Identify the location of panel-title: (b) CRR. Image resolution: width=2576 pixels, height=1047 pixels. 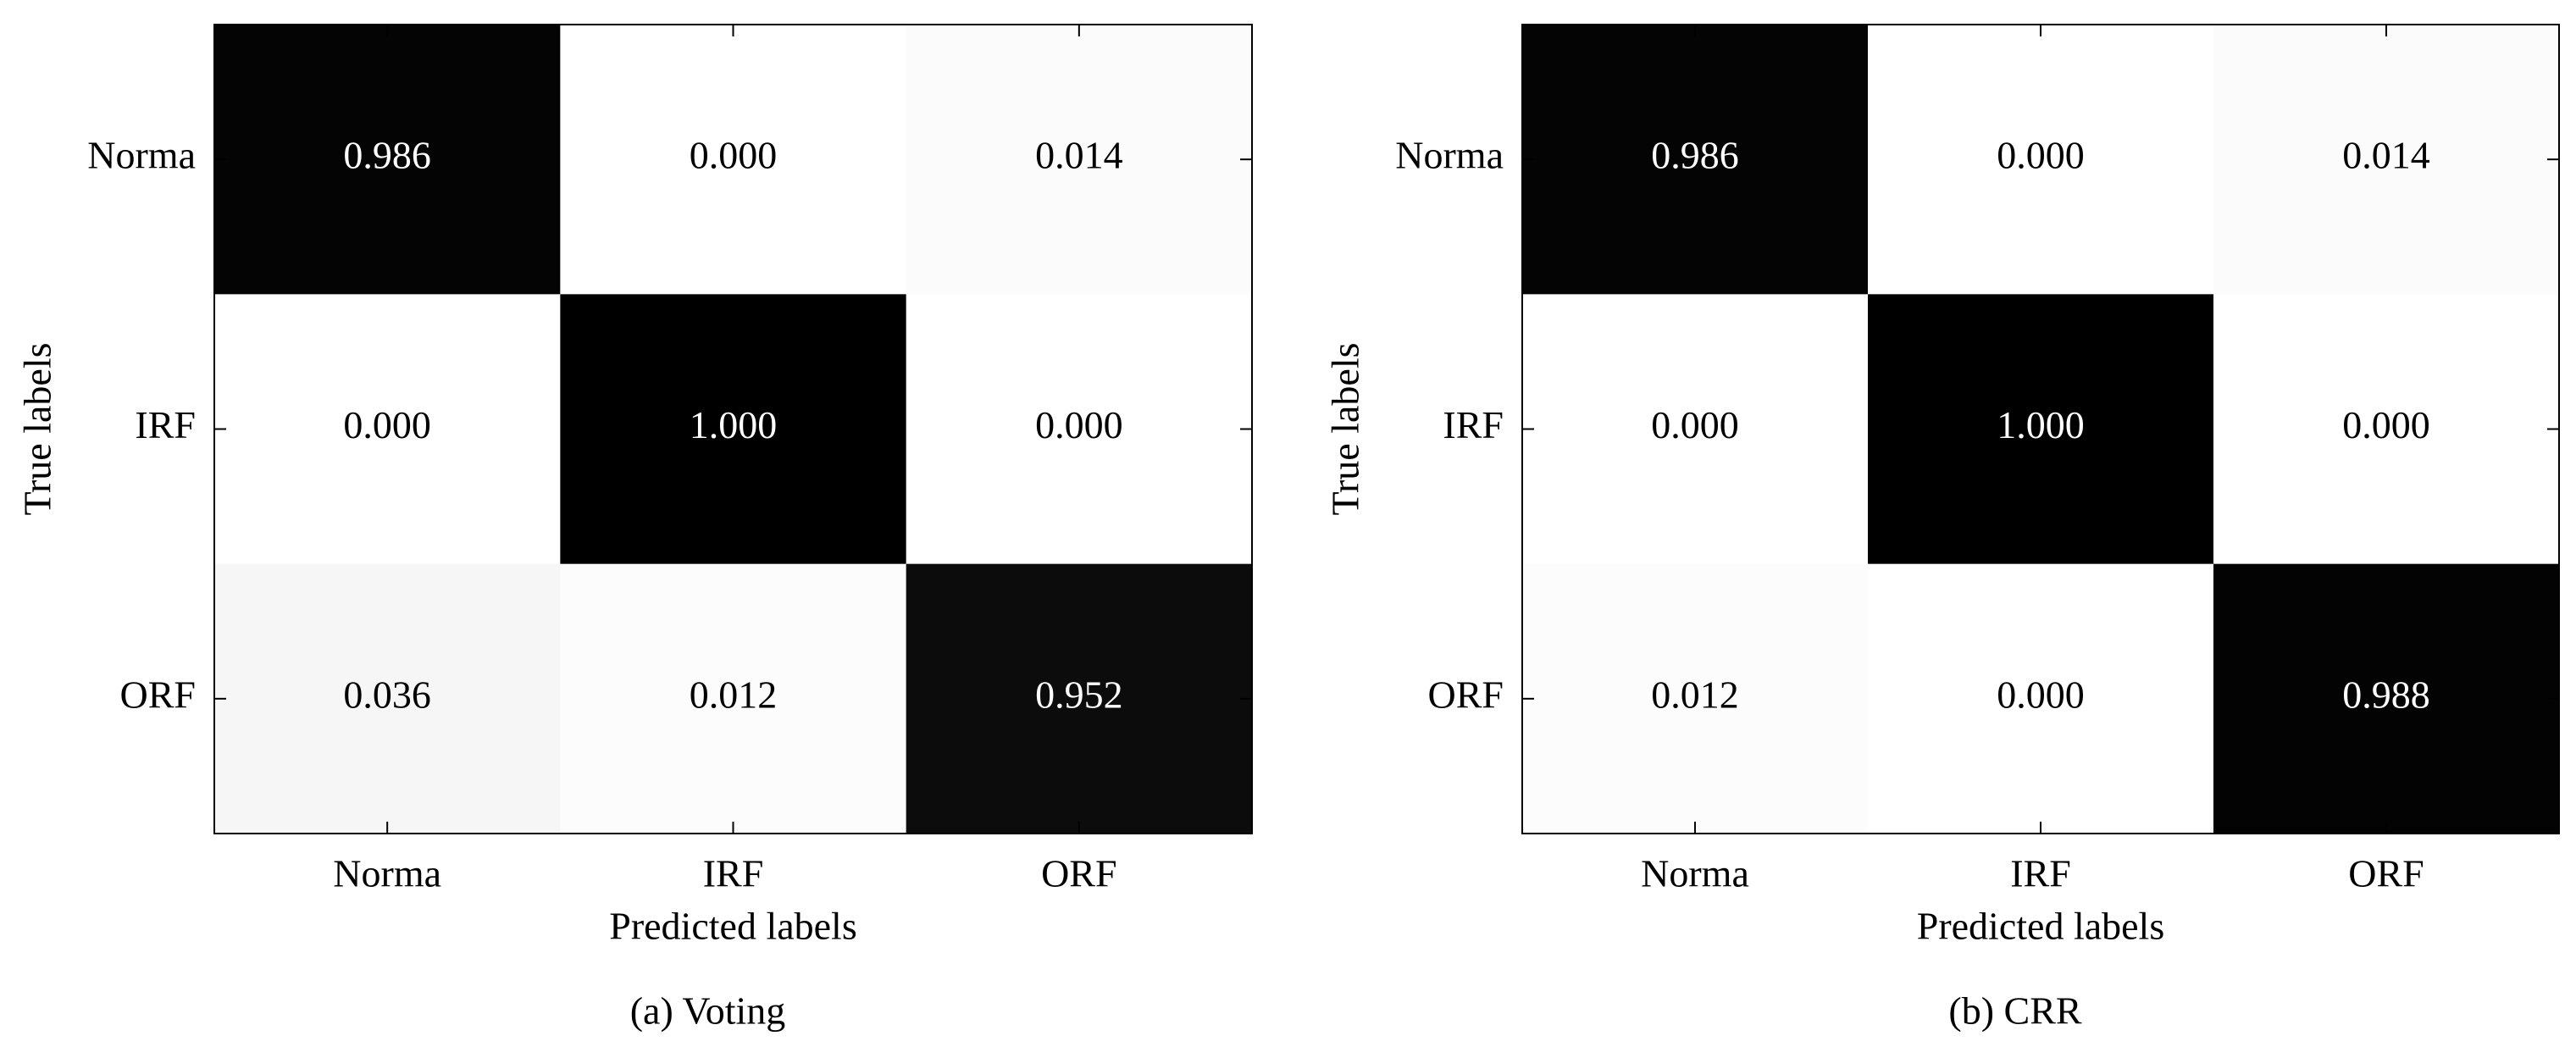
(2015, 1011).